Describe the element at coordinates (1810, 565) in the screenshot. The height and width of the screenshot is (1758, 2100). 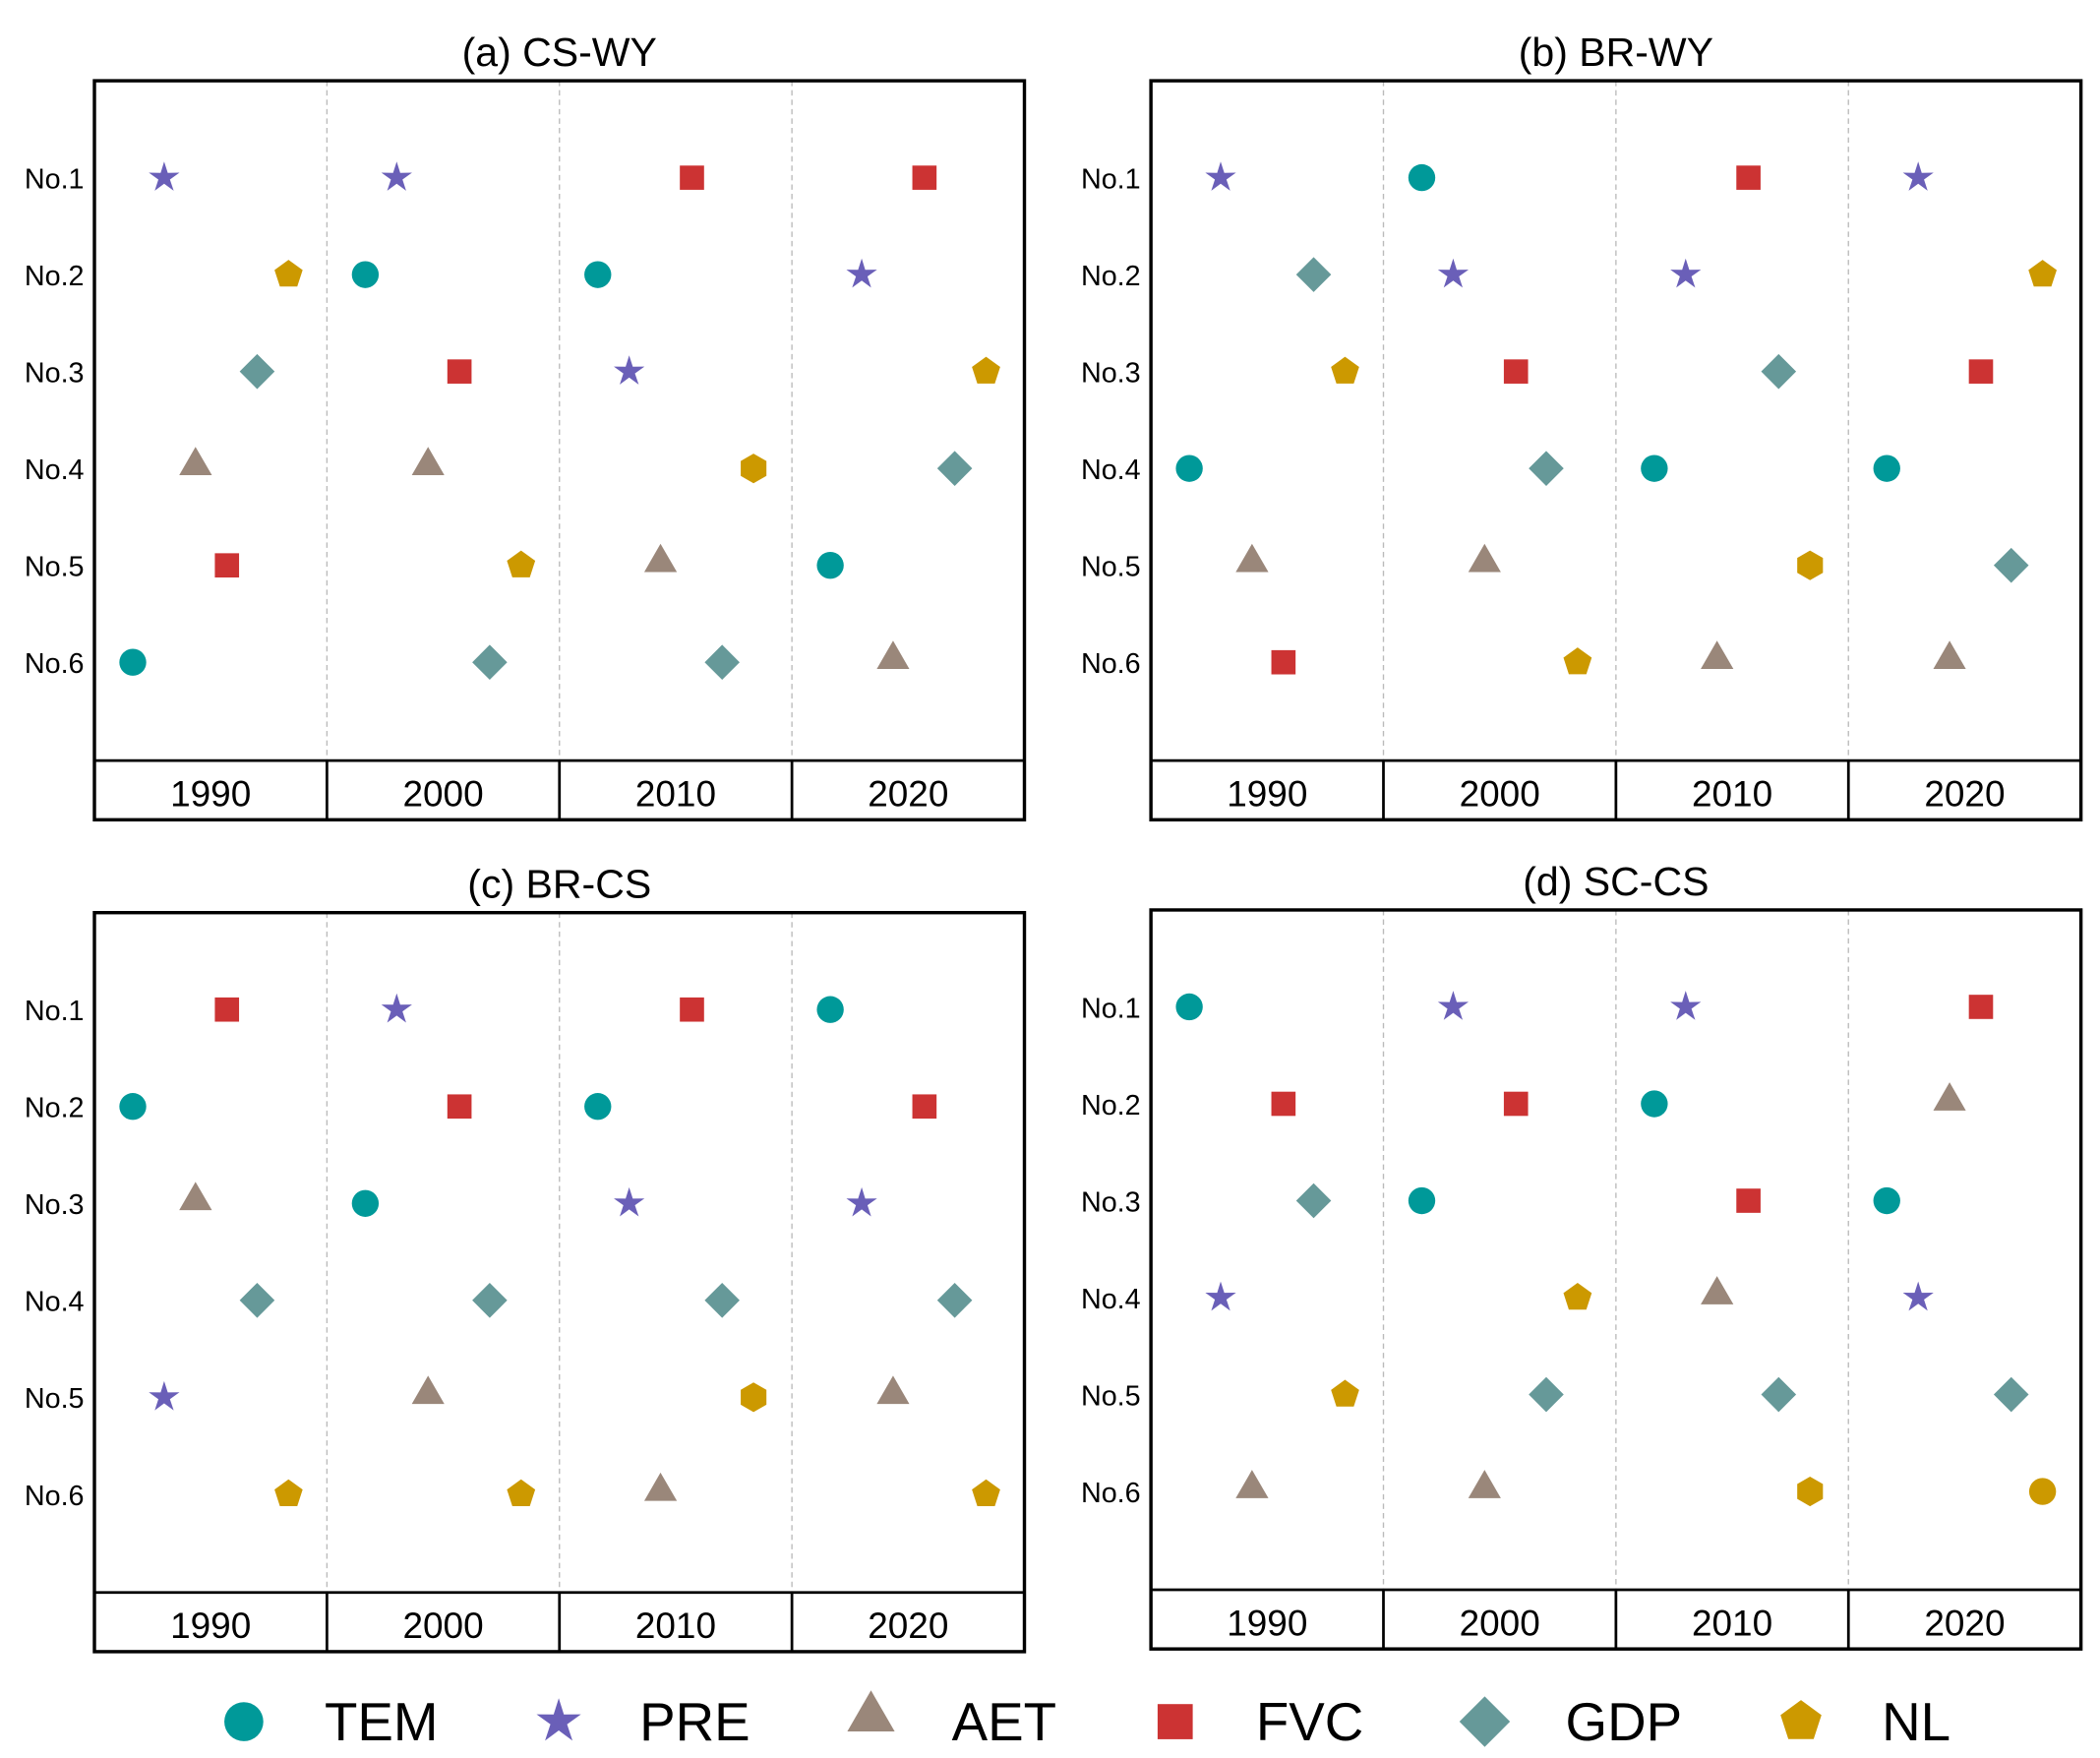
I see `point-nl-2010` at that location.